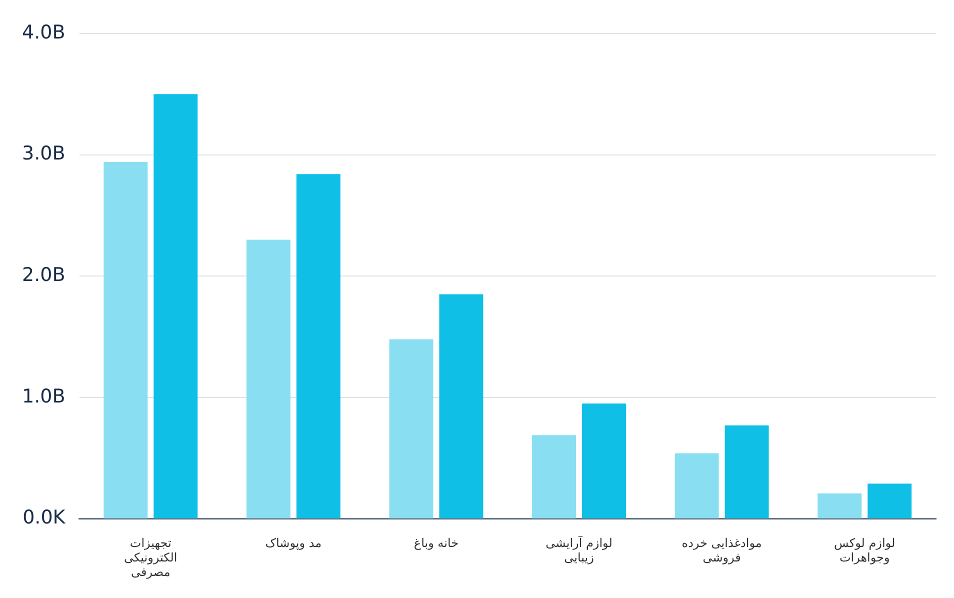 This screenshot has width=954, height=598. What do you see at coordinates (44, 275) in the screenshot?
I see `y-tick-label: 2.0B` at bounding box center [44, 275].